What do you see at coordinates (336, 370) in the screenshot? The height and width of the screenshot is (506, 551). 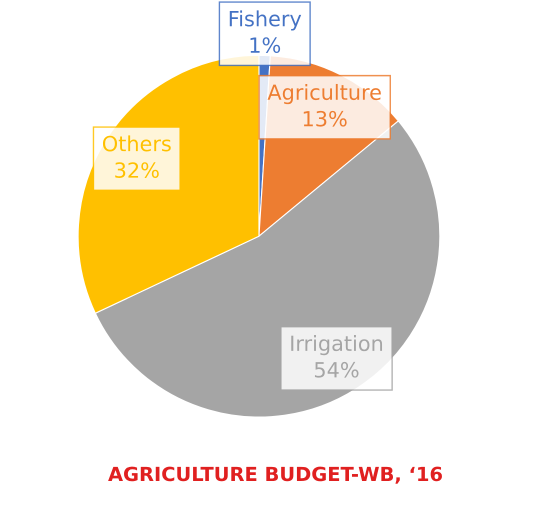 I see `data-label: 54%` at bounding box center [336, 370].